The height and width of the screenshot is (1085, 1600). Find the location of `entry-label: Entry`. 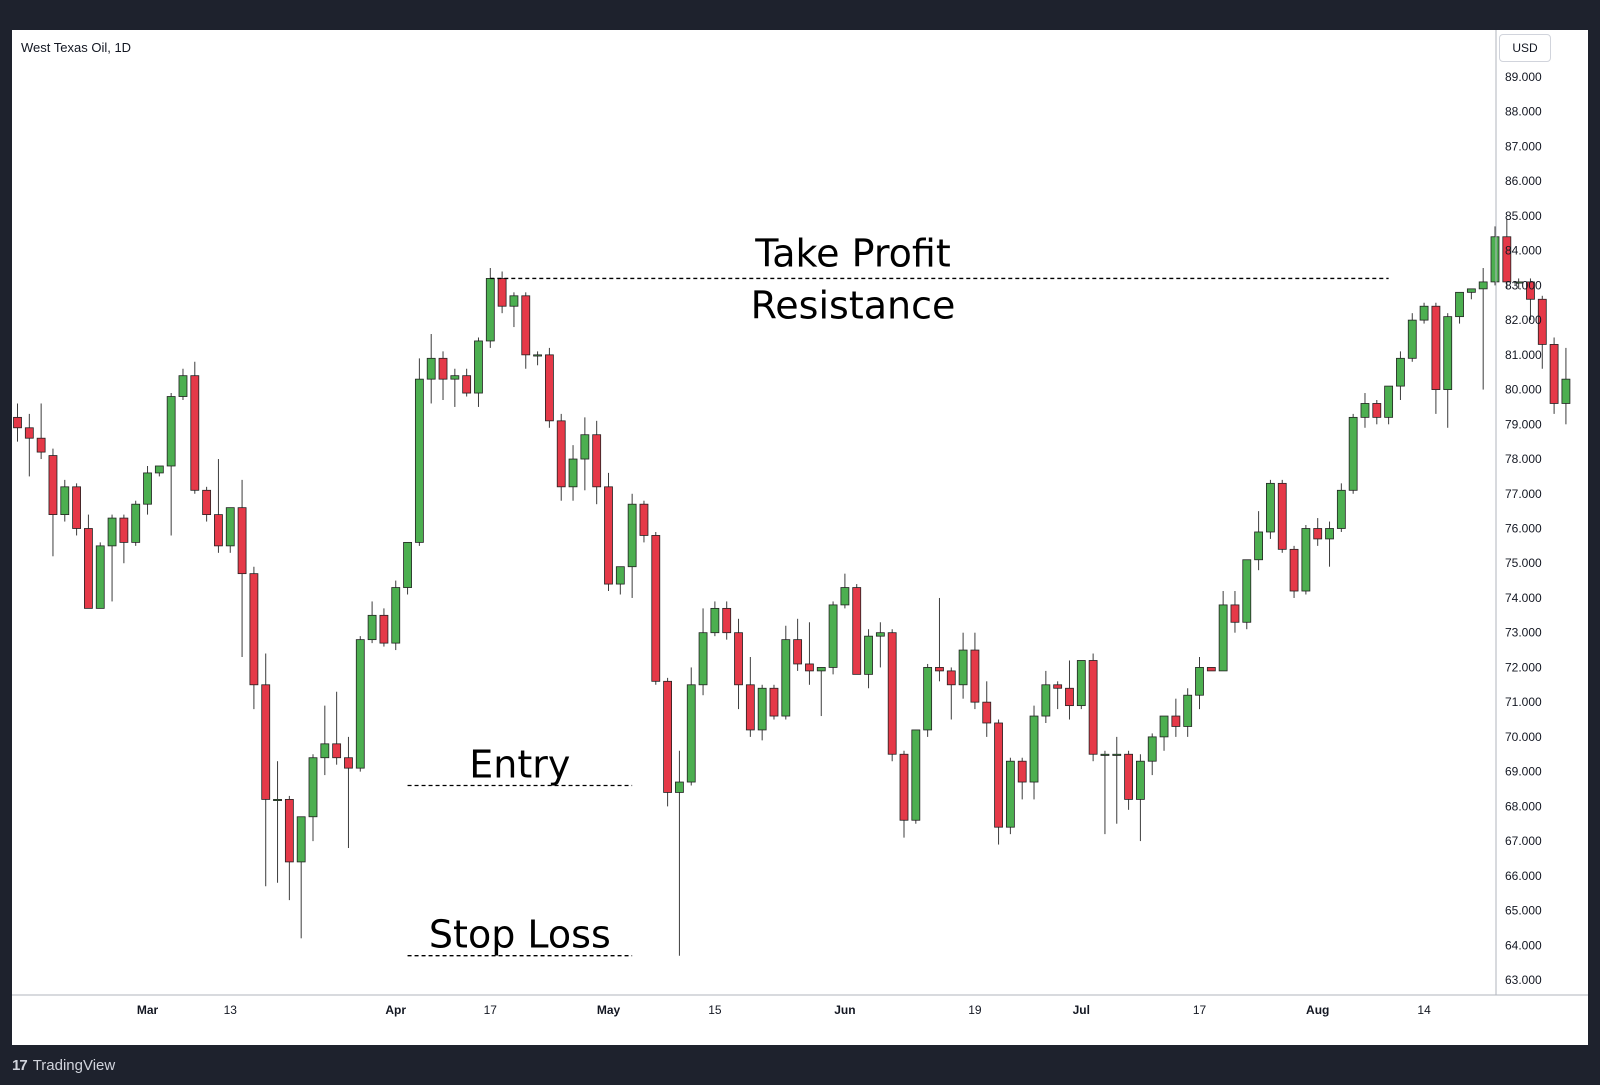

entry-label: Entry is located at coordinates (519, 765).